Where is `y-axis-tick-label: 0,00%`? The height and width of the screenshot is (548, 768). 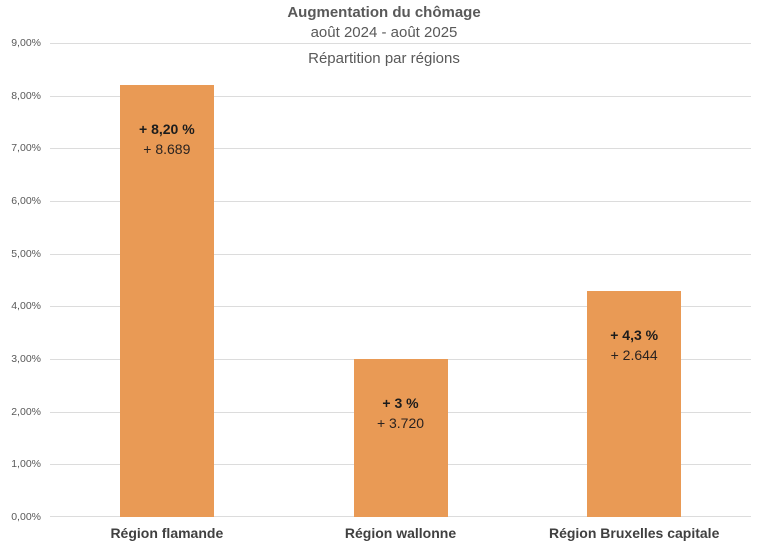
y-axis-tick-label: 0,00% is located at coordinates (26, 517).